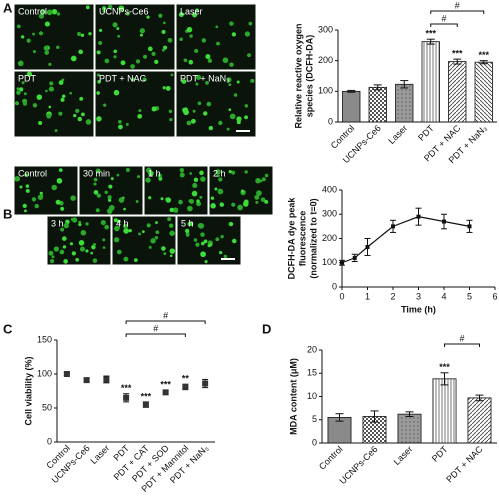 This screenshot has height=500, width=499. I want to click on x-tick-label: 0, so click(341, 296).